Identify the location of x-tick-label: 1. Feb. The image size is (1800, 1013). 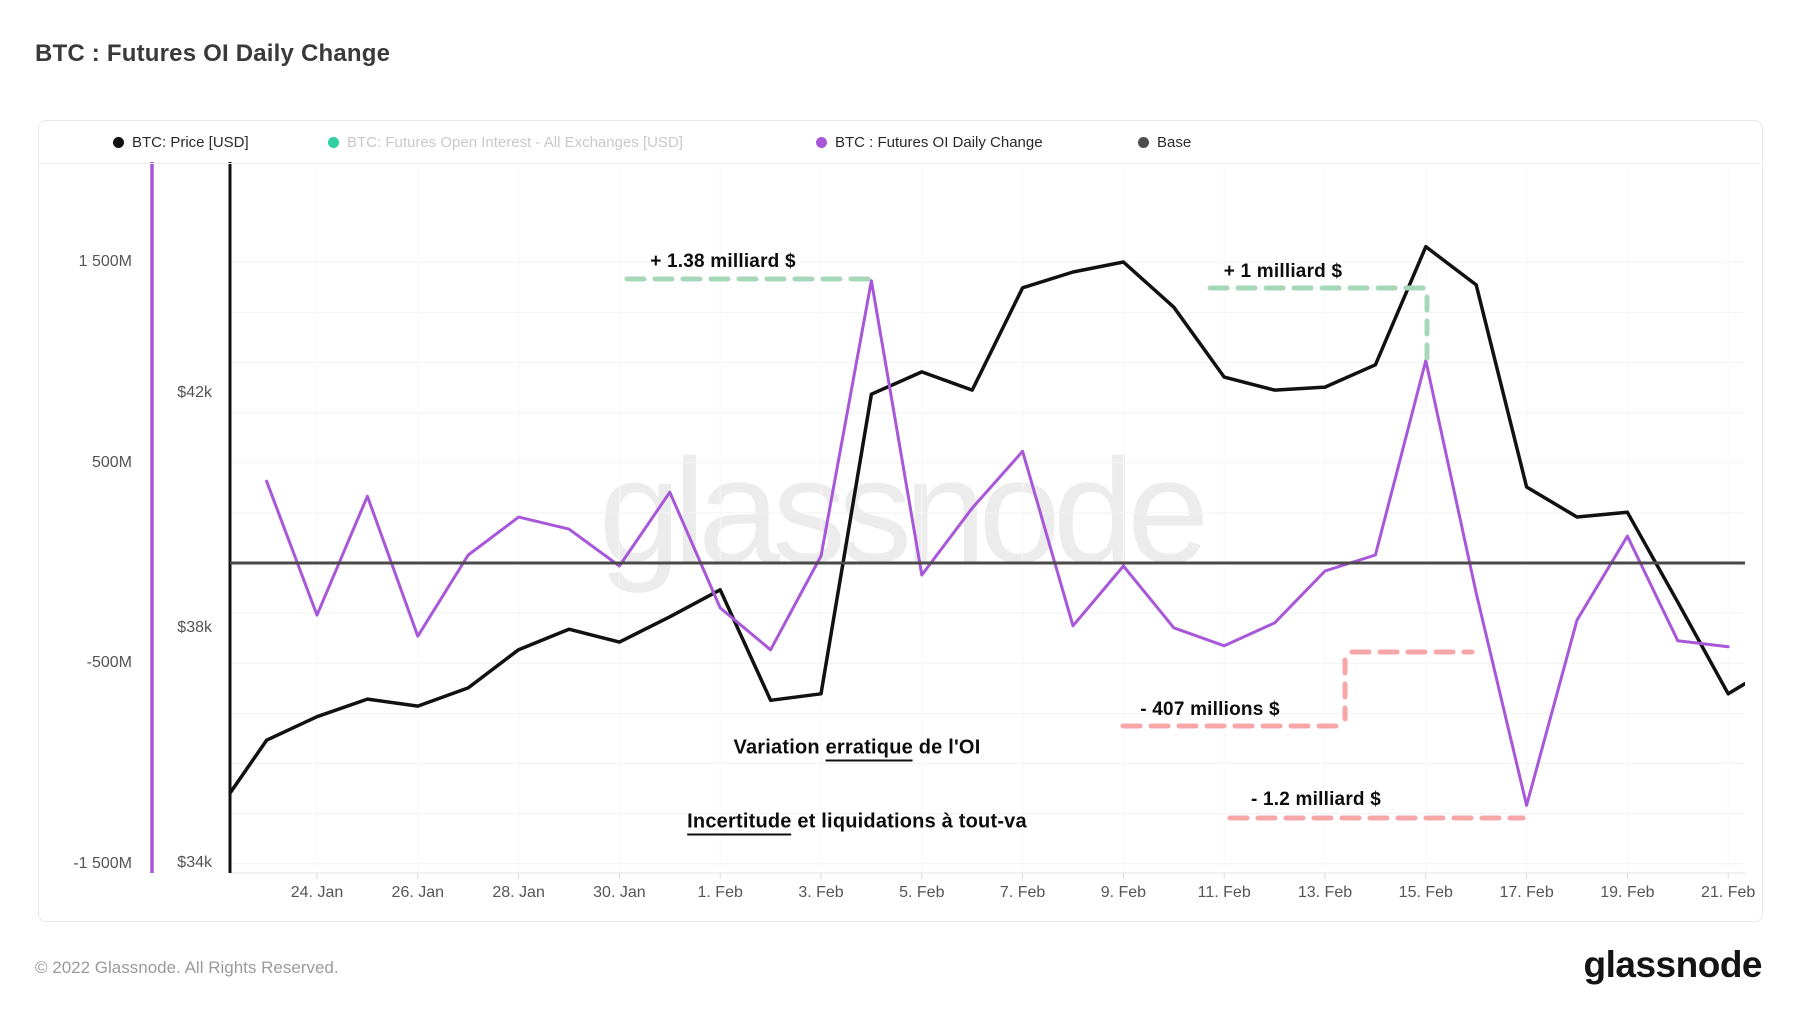
(720, 892).